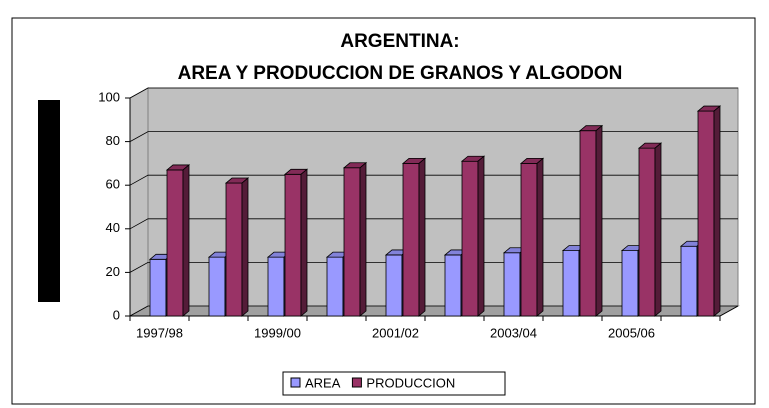 The width and height of the screenshot is (769, 408). What do you see at coordinates (631, 332) in the screenshot?
I see `x-tick-label: 2005/06` at bounding box center [631, 332].